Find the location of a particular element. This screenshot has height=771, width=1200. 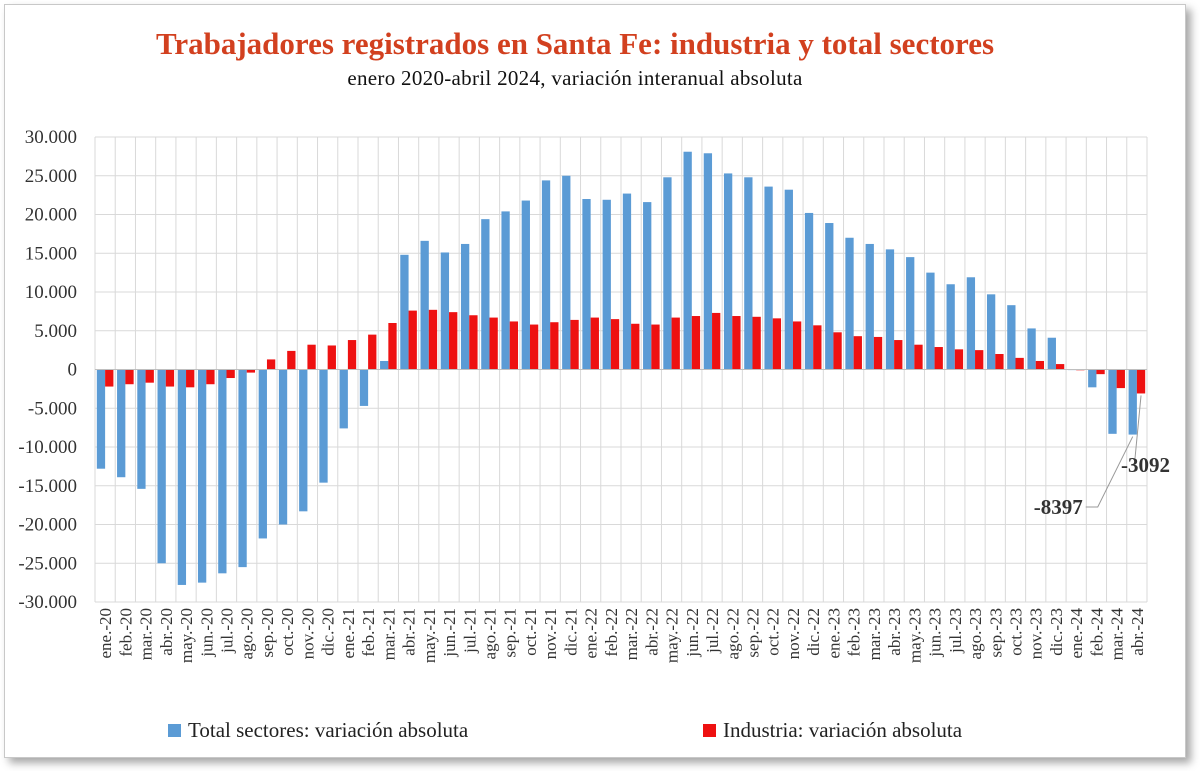

x-tick-label: mar.-24 is located at coordinates (1117, 634).